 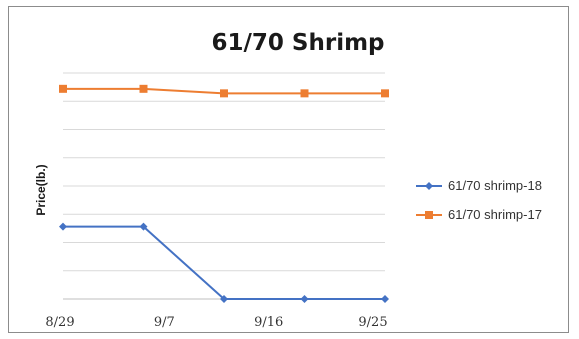 I want to click on series-line, so click(x=224, y=262).